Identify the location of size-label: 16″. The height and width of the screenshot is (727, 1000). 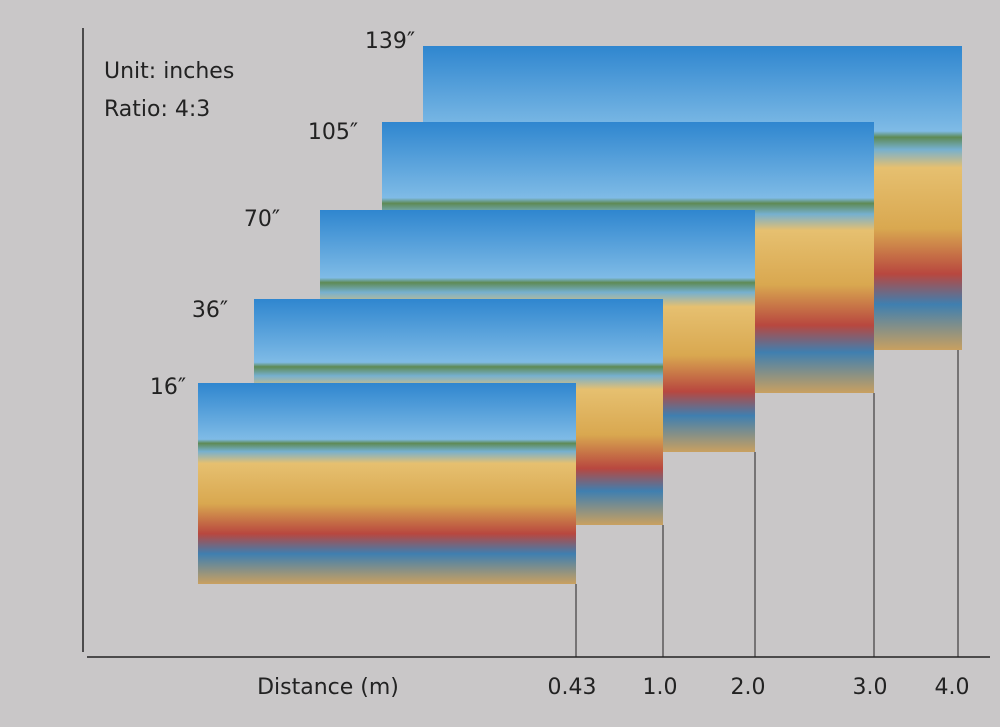
(168, 387).